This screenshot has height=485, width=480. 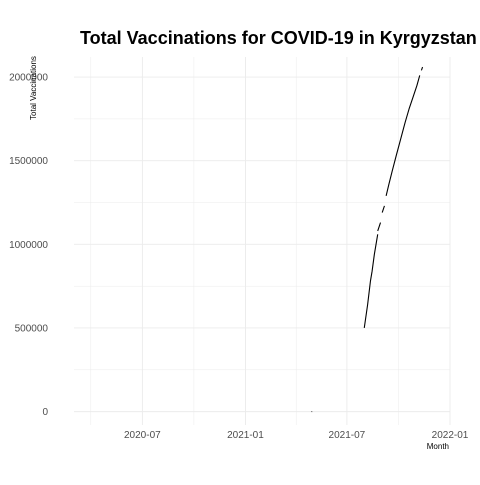 What do you see at coordinates (245, 435) in the screenshot?
I see `x-tick-label: 2021-01` at bounding box center [245, 435].